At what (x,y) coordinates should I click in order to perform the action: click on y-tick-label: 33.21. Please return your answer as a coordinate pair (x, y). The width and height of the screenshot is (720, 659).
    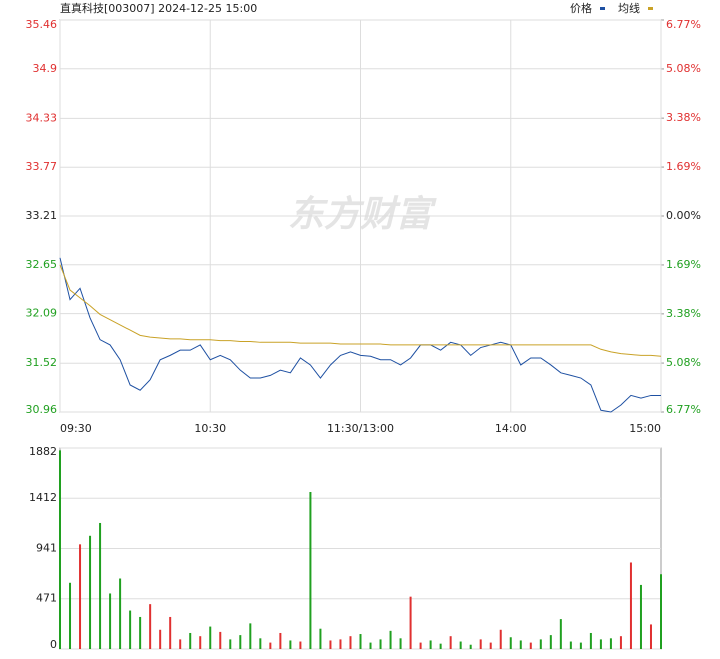
    Looking at the image, I should click on (42, 215).